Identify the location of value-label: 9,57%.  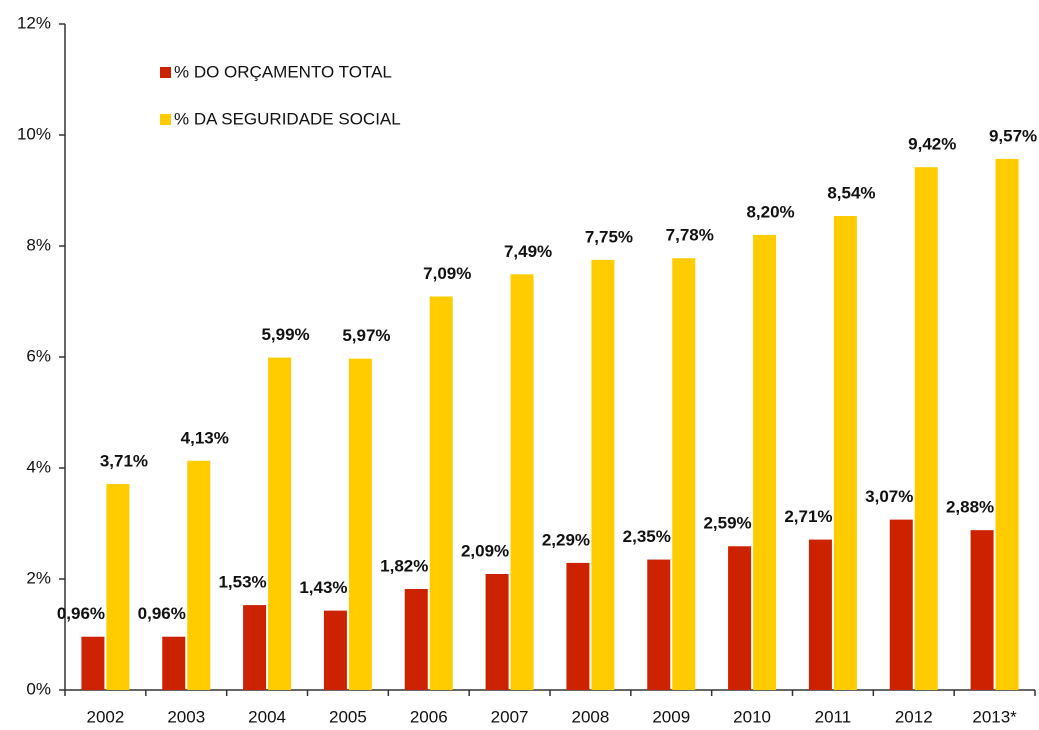
(1013, 135).